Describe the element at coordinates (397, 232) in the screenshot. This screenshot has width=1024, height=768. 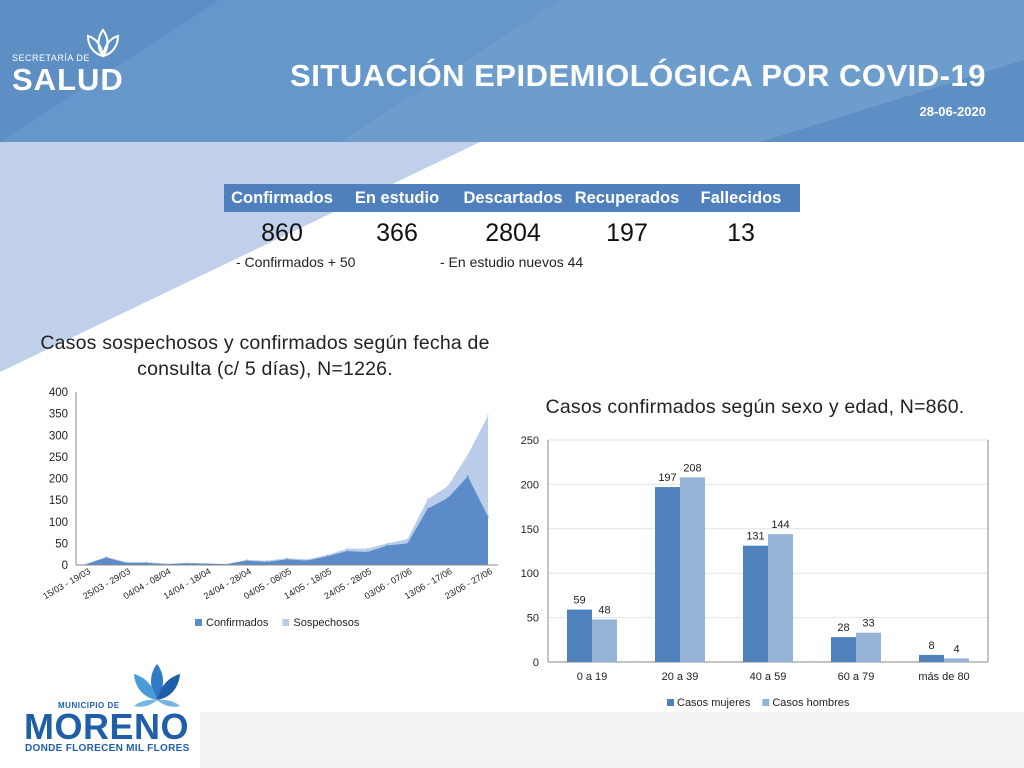
I see `summary-value-cell: 366` at that location.